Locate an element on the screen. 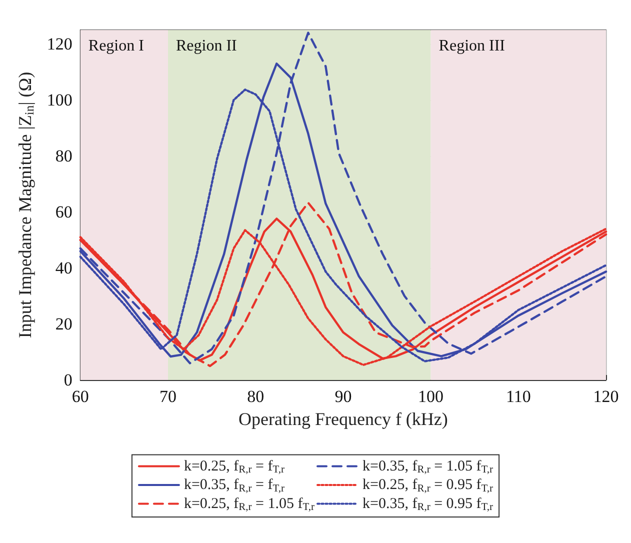 The image size is (631, 543). x-tick-label: 120 is located at coordinates (606, 396).